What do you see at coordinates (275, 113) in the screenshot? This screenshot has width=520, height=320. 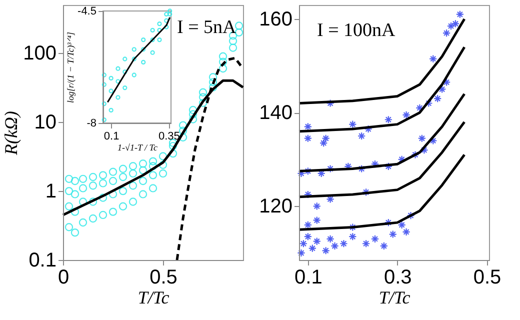 I see `y-tick-label: 140` at bounding box center [275, 113].